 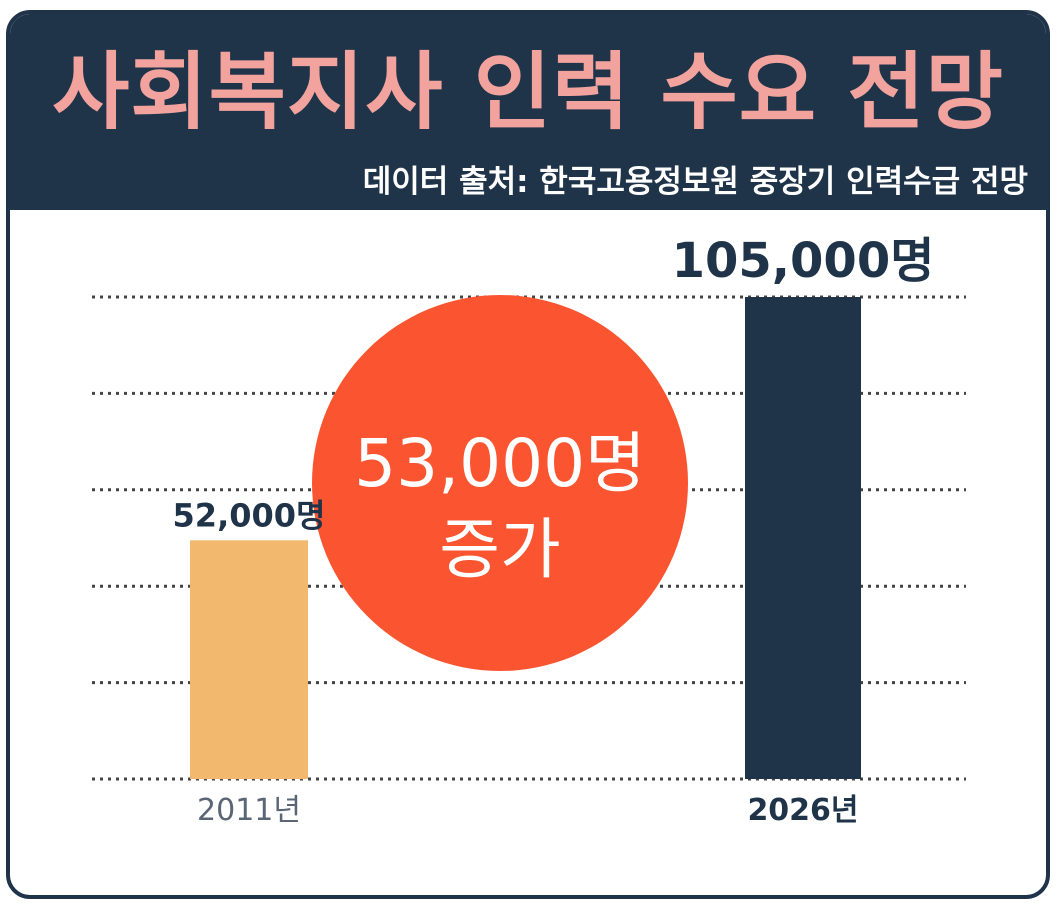 What do you see at coordinates (803, 261) in the screenshot?
I see `bar-value-label-1: 105,000명` at bounding box center [803, 261].